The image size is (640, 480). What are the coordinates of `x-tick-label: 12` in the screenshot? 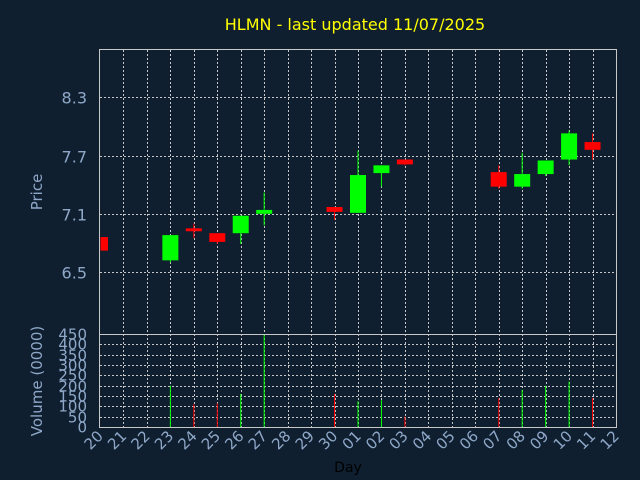 It's located at (610, 440).